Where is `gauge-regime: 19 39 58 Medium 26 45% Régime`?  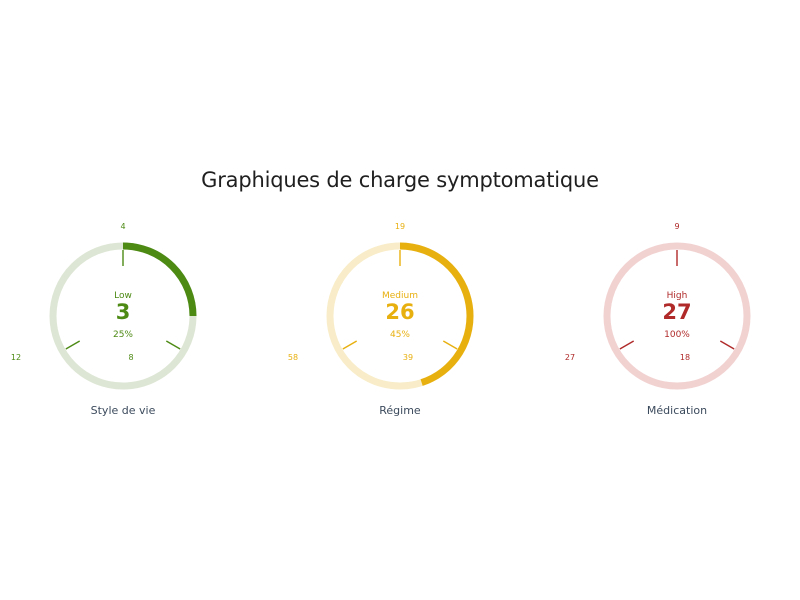 gauge-regime: 19 39 58 Medium 26 45% Régime is located at coordinates (384, 322).